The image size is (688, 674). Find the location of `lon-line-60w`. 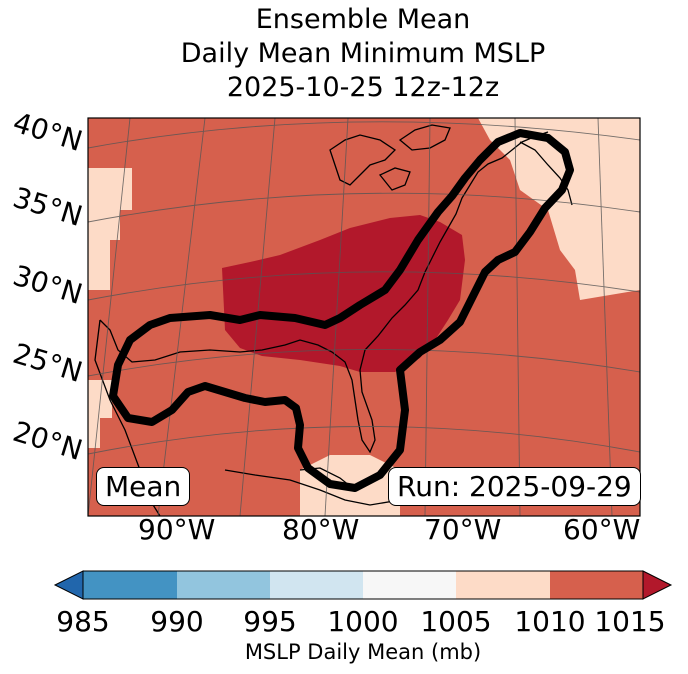

lon-line-60w is located at coordinates (605, 317).